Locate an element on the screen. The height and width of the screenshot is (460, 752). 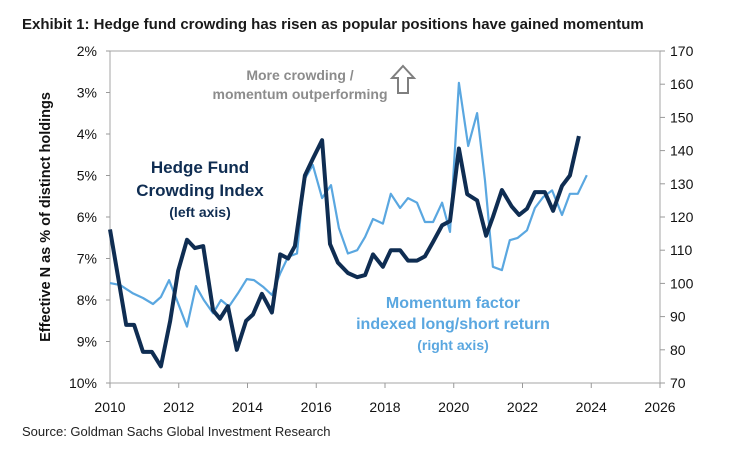
right-tick-label: 110 is located at coordinates (681, 250).